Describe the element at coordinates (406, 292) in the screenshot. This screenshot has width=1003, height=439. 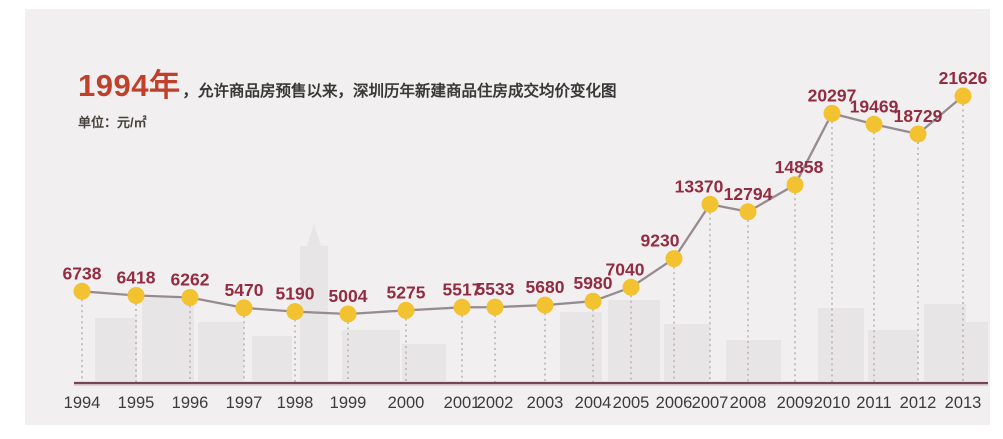
I see `data-point-label: 5275` at that location.